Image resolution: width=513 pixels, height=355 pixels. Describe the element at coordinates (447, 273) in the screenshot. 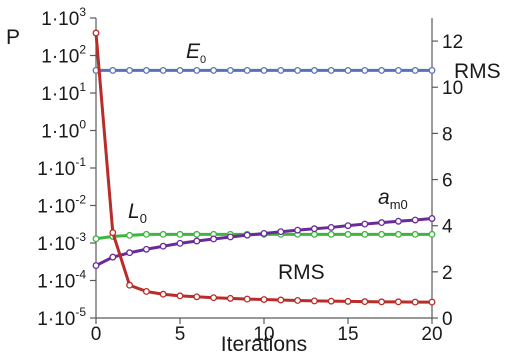

I see `right-tick-label: 2` at that location.